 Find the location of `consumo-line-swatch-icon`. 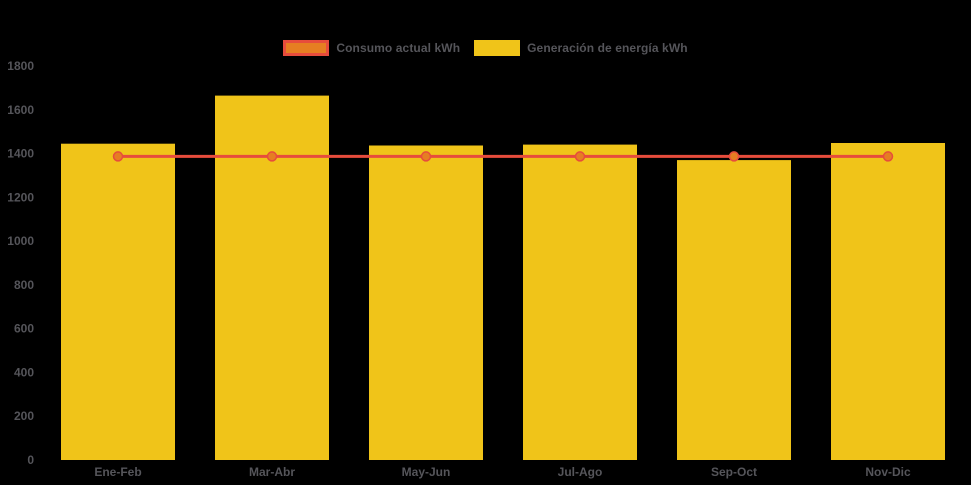

consumo-line-swatch-icon is located at coordinates (306, 48).